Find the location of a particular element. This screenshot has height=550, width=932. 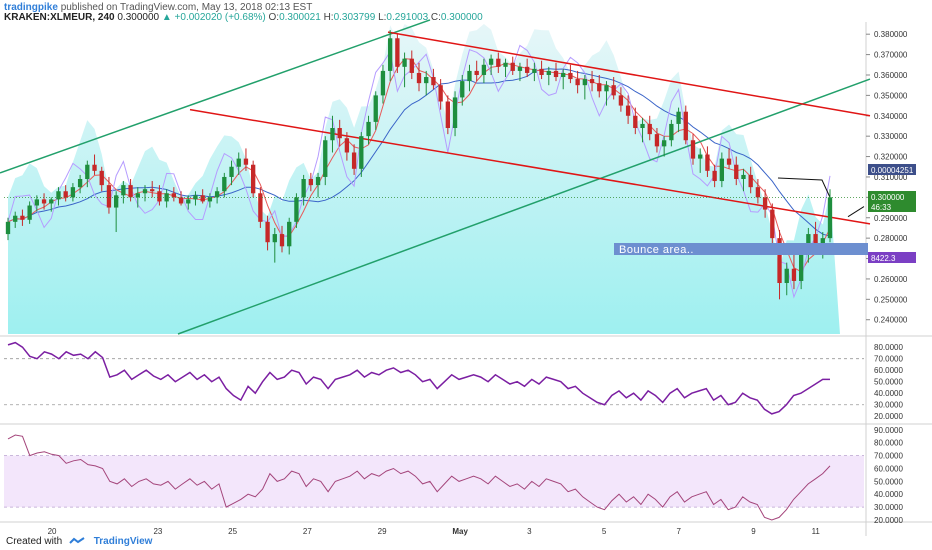

indicator1-tick-label: 80.0000 is located at coordinates (888, 347).